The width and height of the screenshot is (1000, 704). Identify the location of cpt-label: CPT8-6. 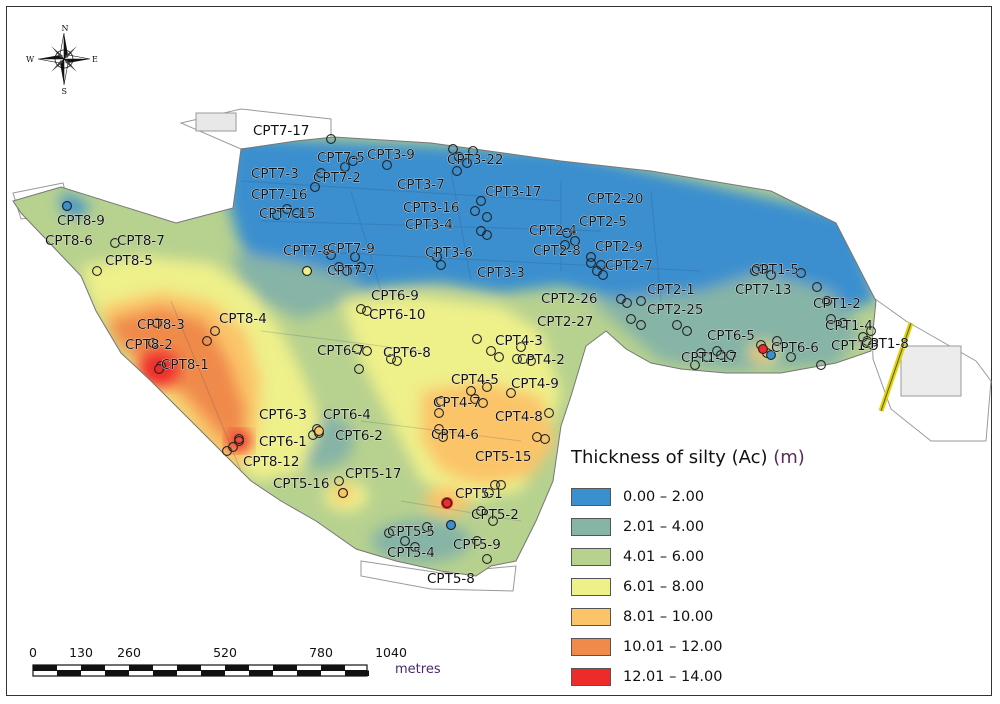
(69, 241).